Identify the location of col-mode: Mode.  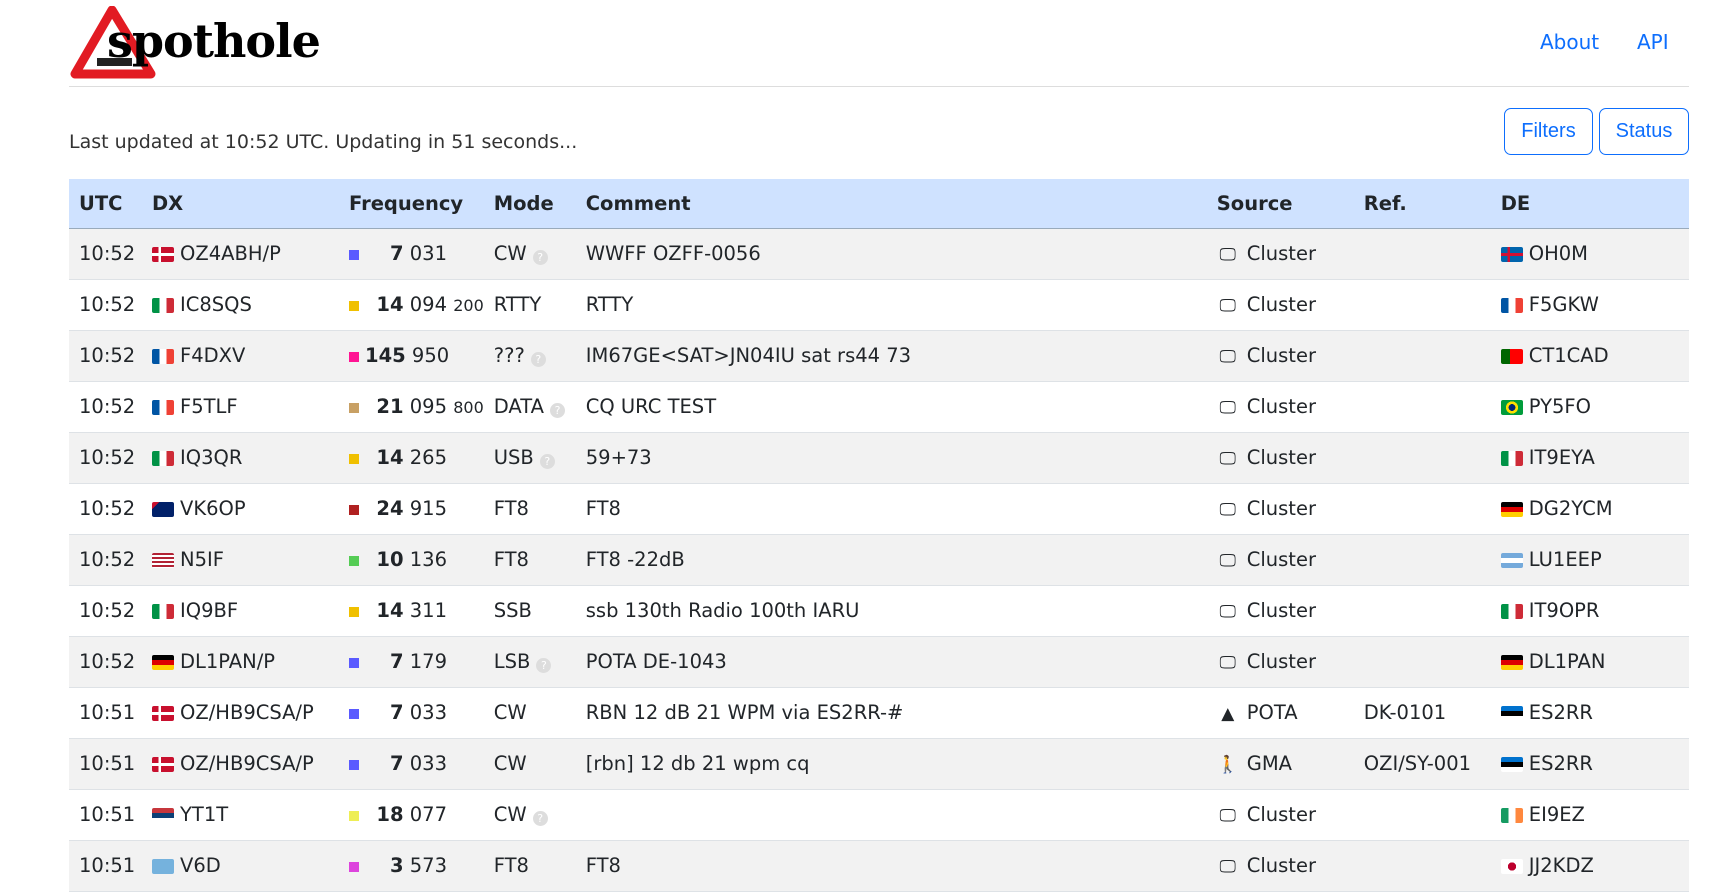
(523, 203).